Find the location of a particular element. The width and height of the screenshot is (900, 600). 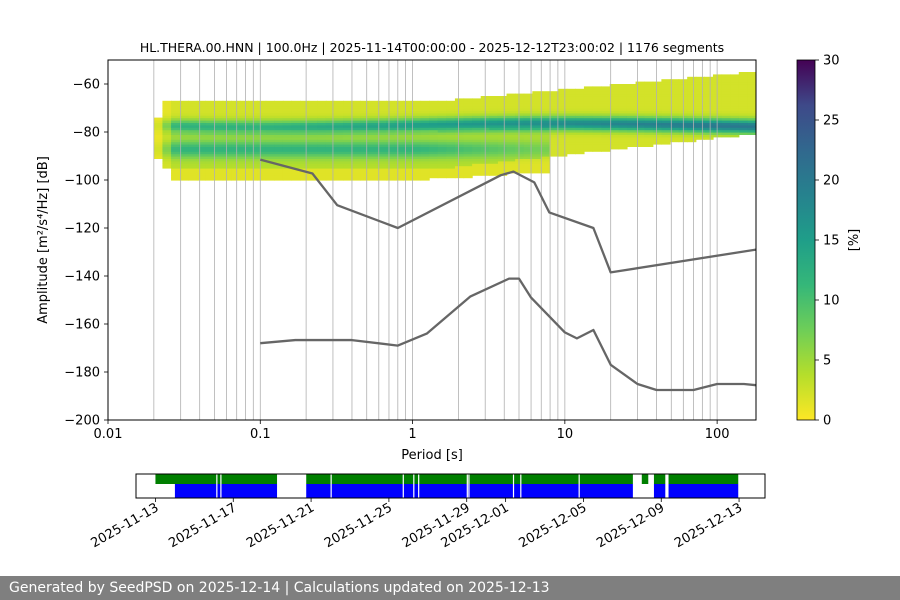

high-noise-model-line is located at coordinates (507, 216).